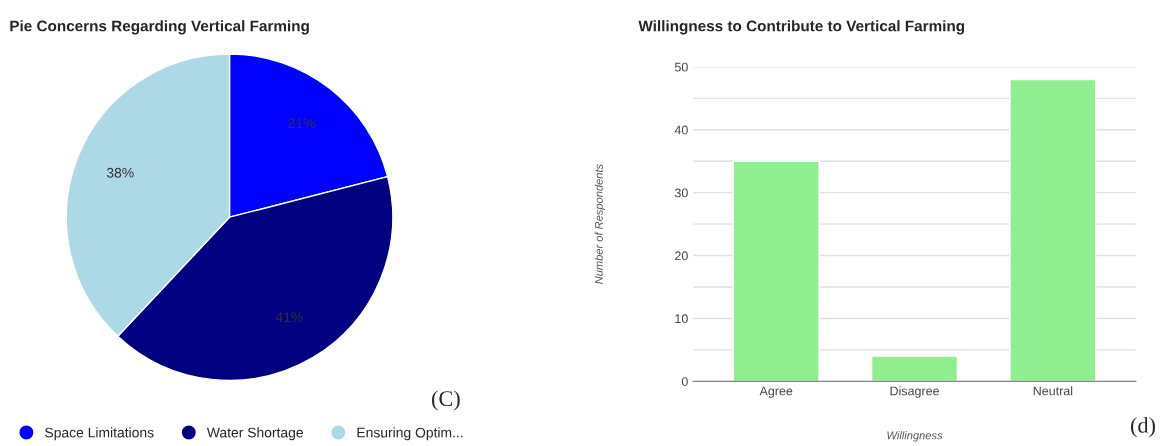  Describe the element at coordinates (1143, 427) in the screenshot. I see `text: (d)` at that location.